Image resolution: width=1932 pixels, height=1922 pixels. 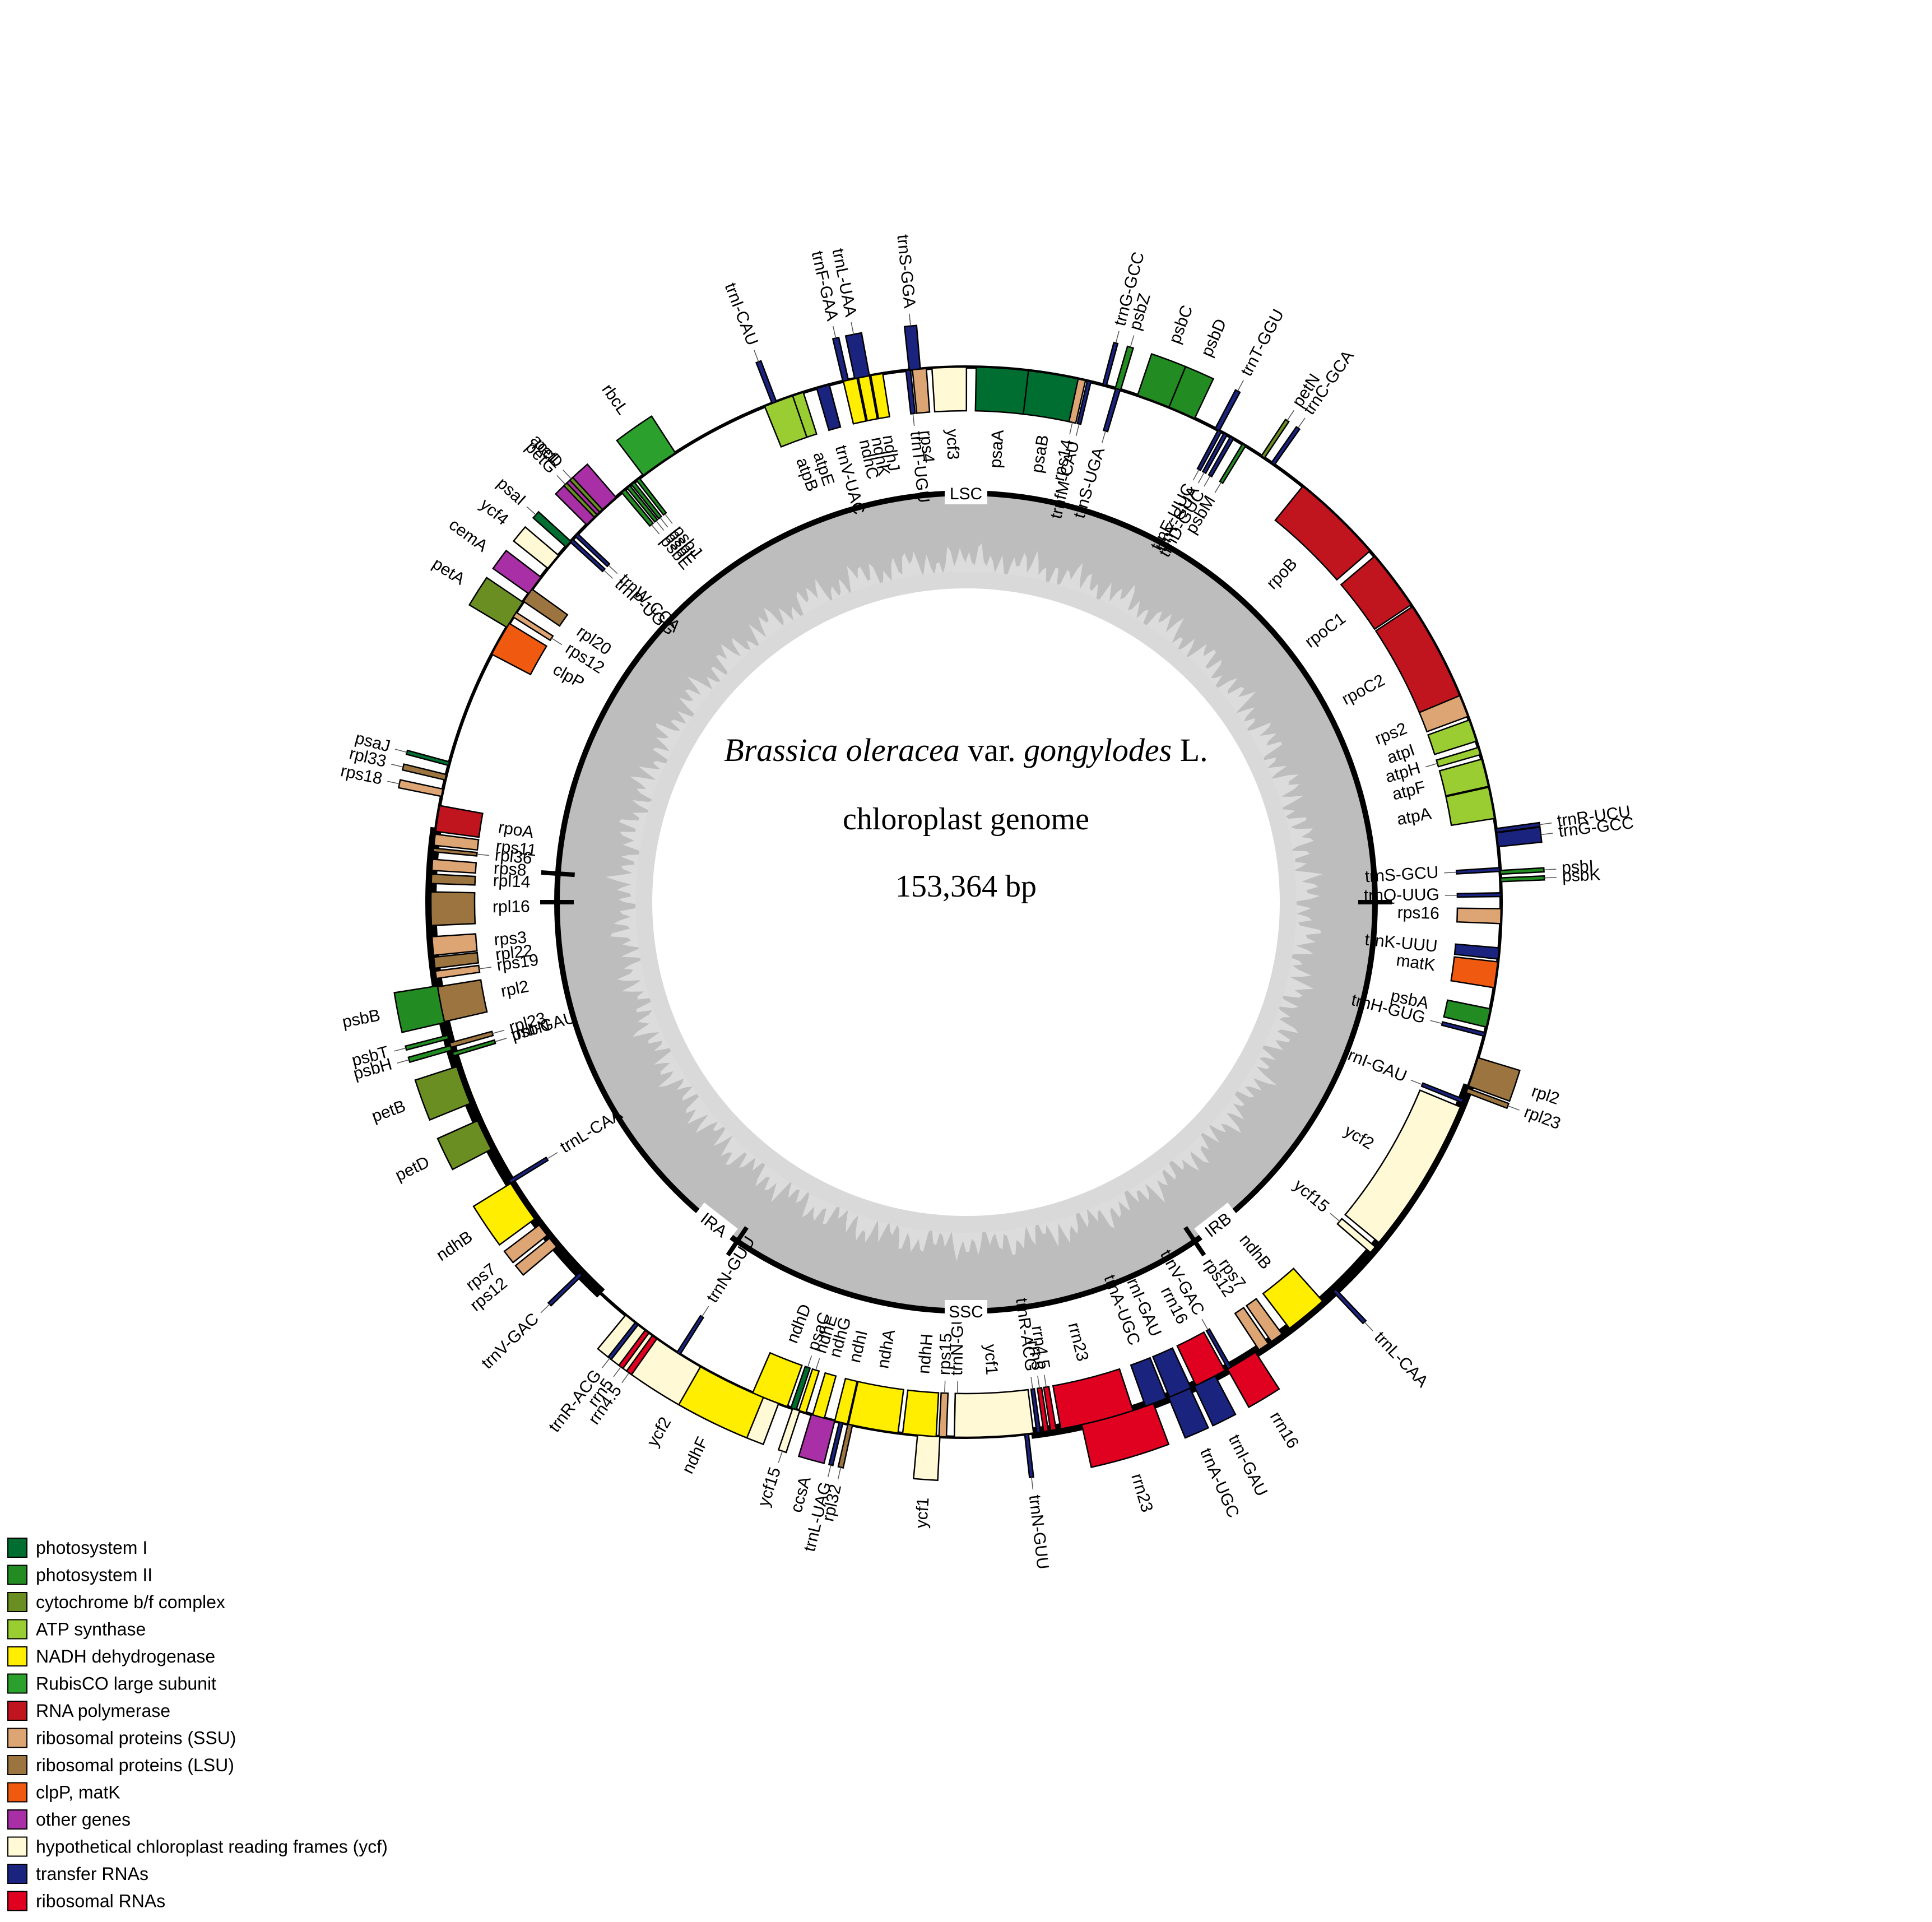 I want to click on gene-psbb, so click(x=419, y=1009).